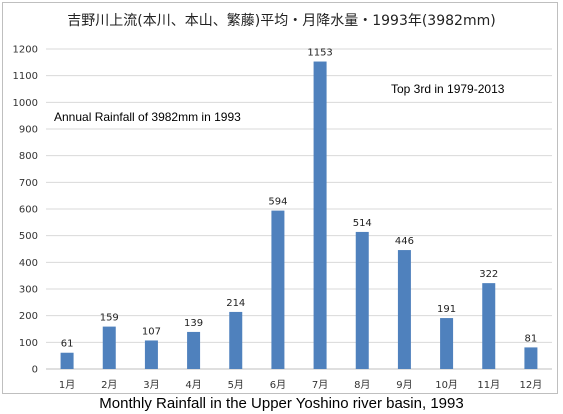  Describe the element at coordinates (25, 50) in the screenshot. I see `y-tick-label: 1200` at that location.